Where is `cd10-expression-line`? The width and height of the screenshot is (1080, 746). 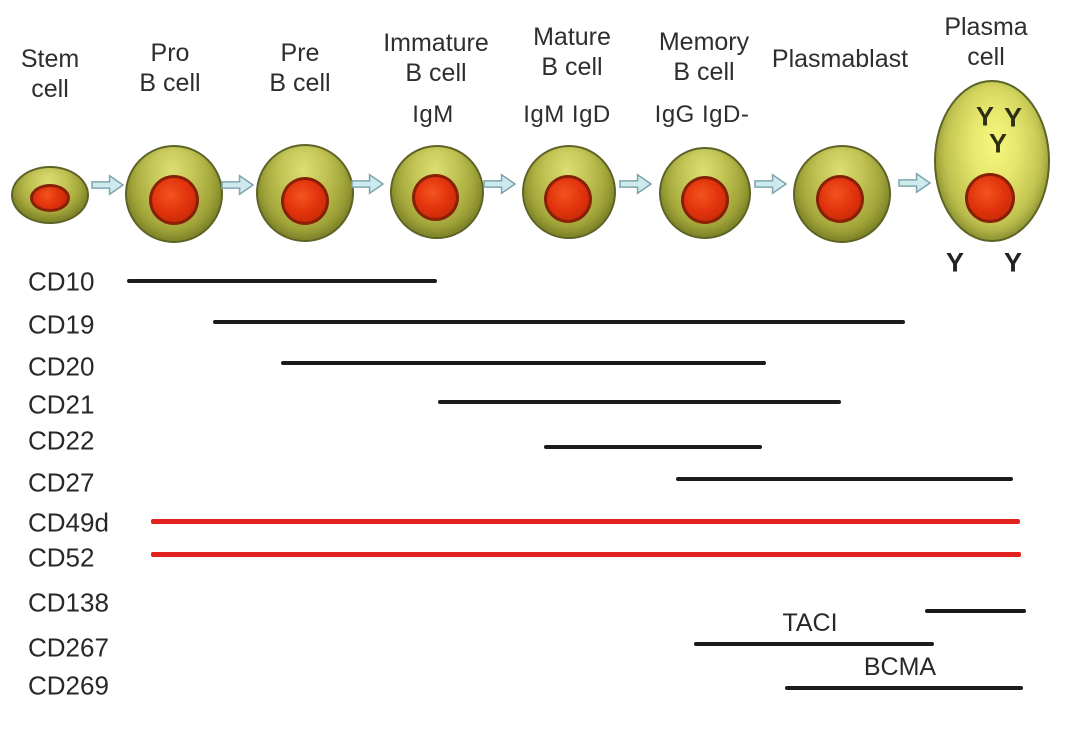
cd10-expression-line is located at coordinates (282, 281).